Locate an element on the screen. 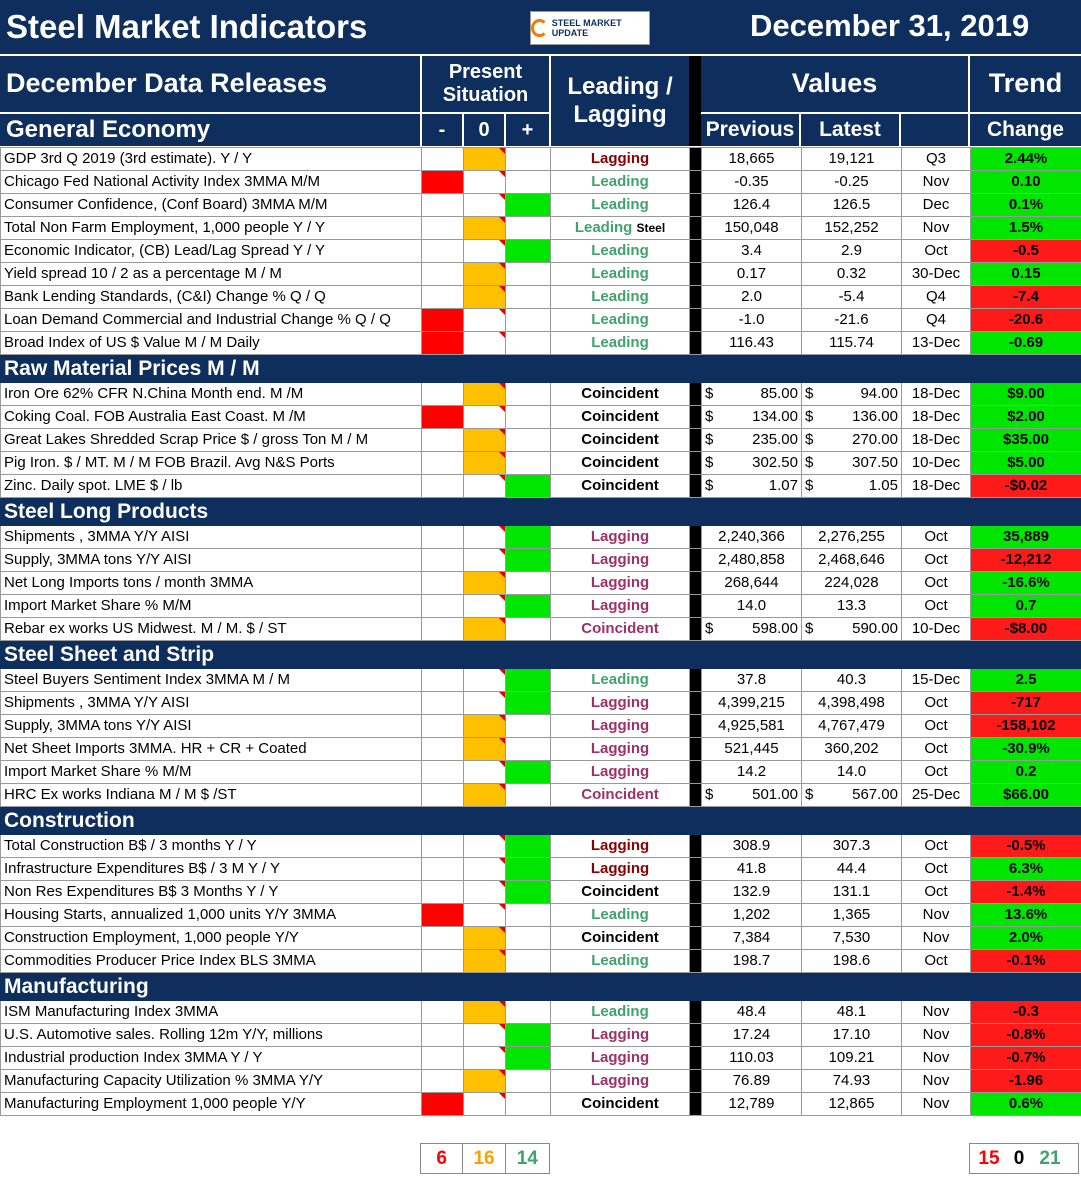 This screenshot has height=1182, width=1081. latest-value: -0.25 is located at coordinates (851, 182).